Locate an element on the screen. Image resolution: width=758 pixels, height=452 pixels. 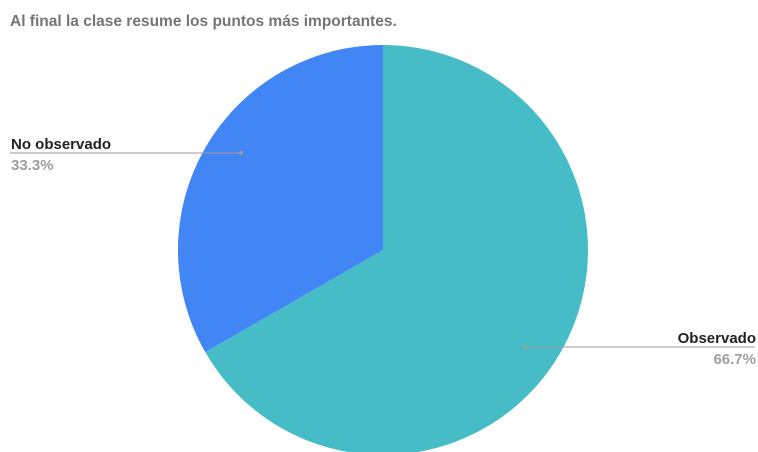
slice-percent-label: 33.3% is located at coordinates (32, 165).